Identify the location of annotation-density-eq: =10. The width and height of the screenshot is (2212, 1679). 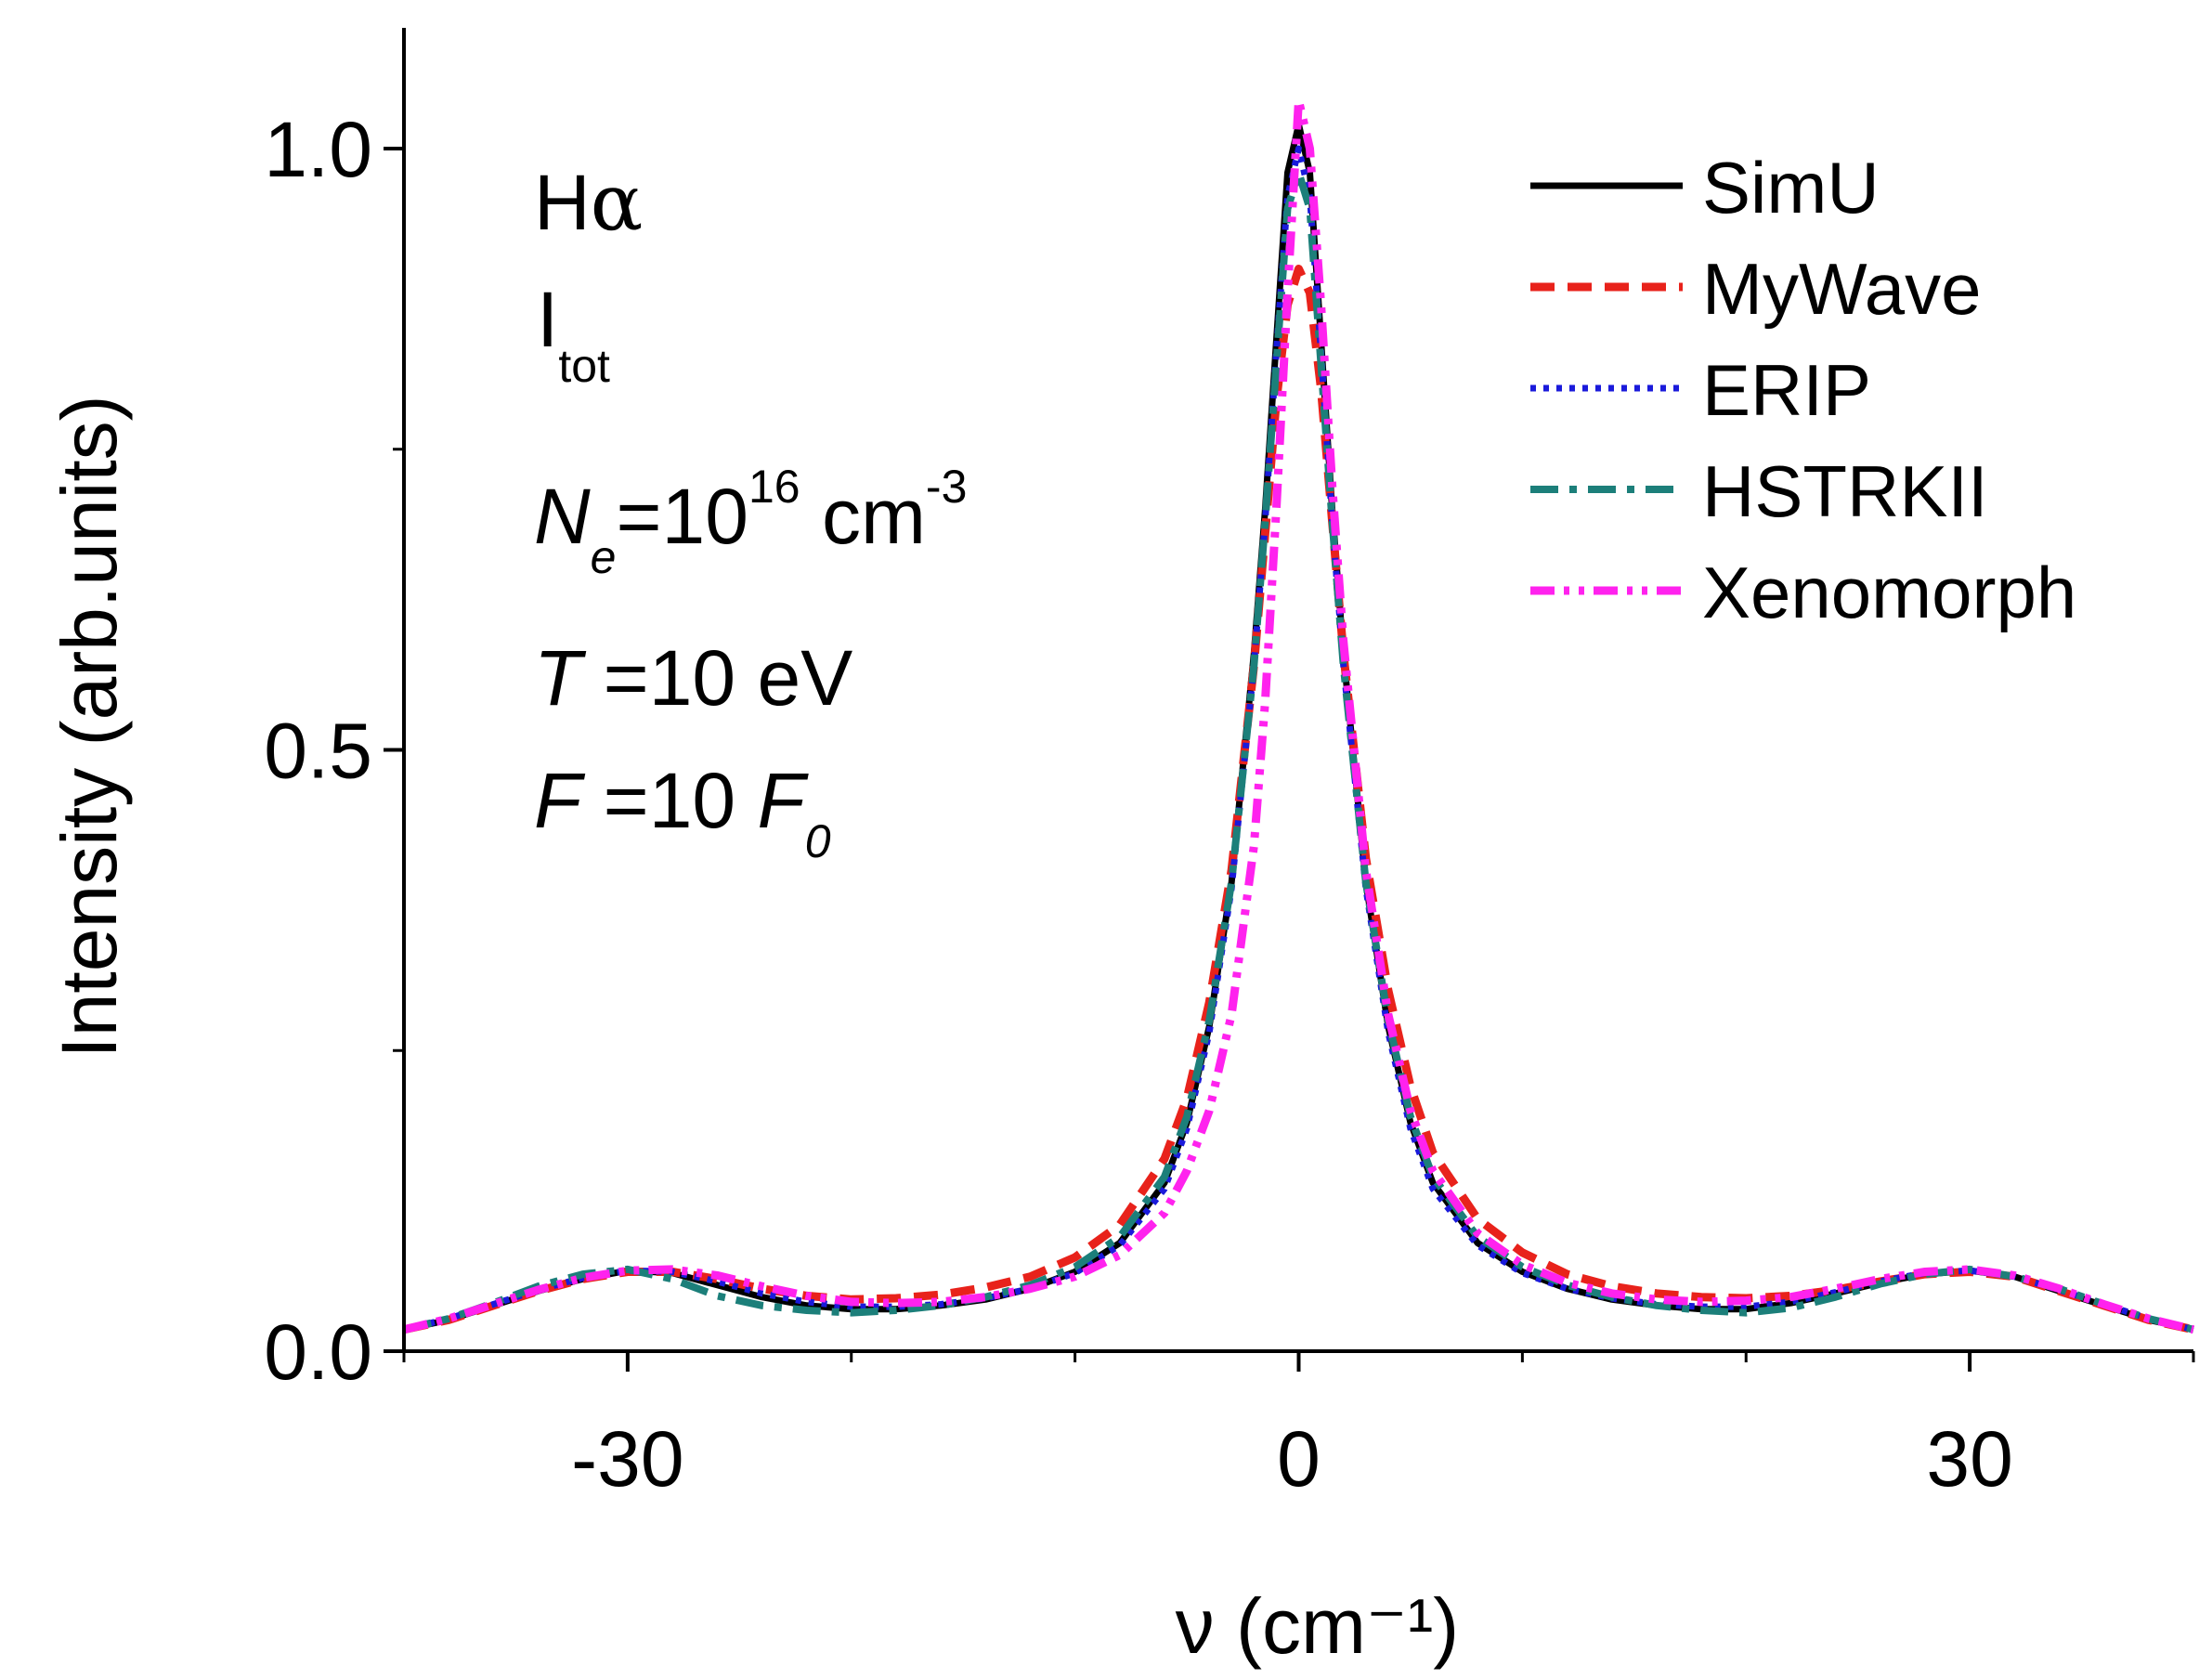
(682, 516).